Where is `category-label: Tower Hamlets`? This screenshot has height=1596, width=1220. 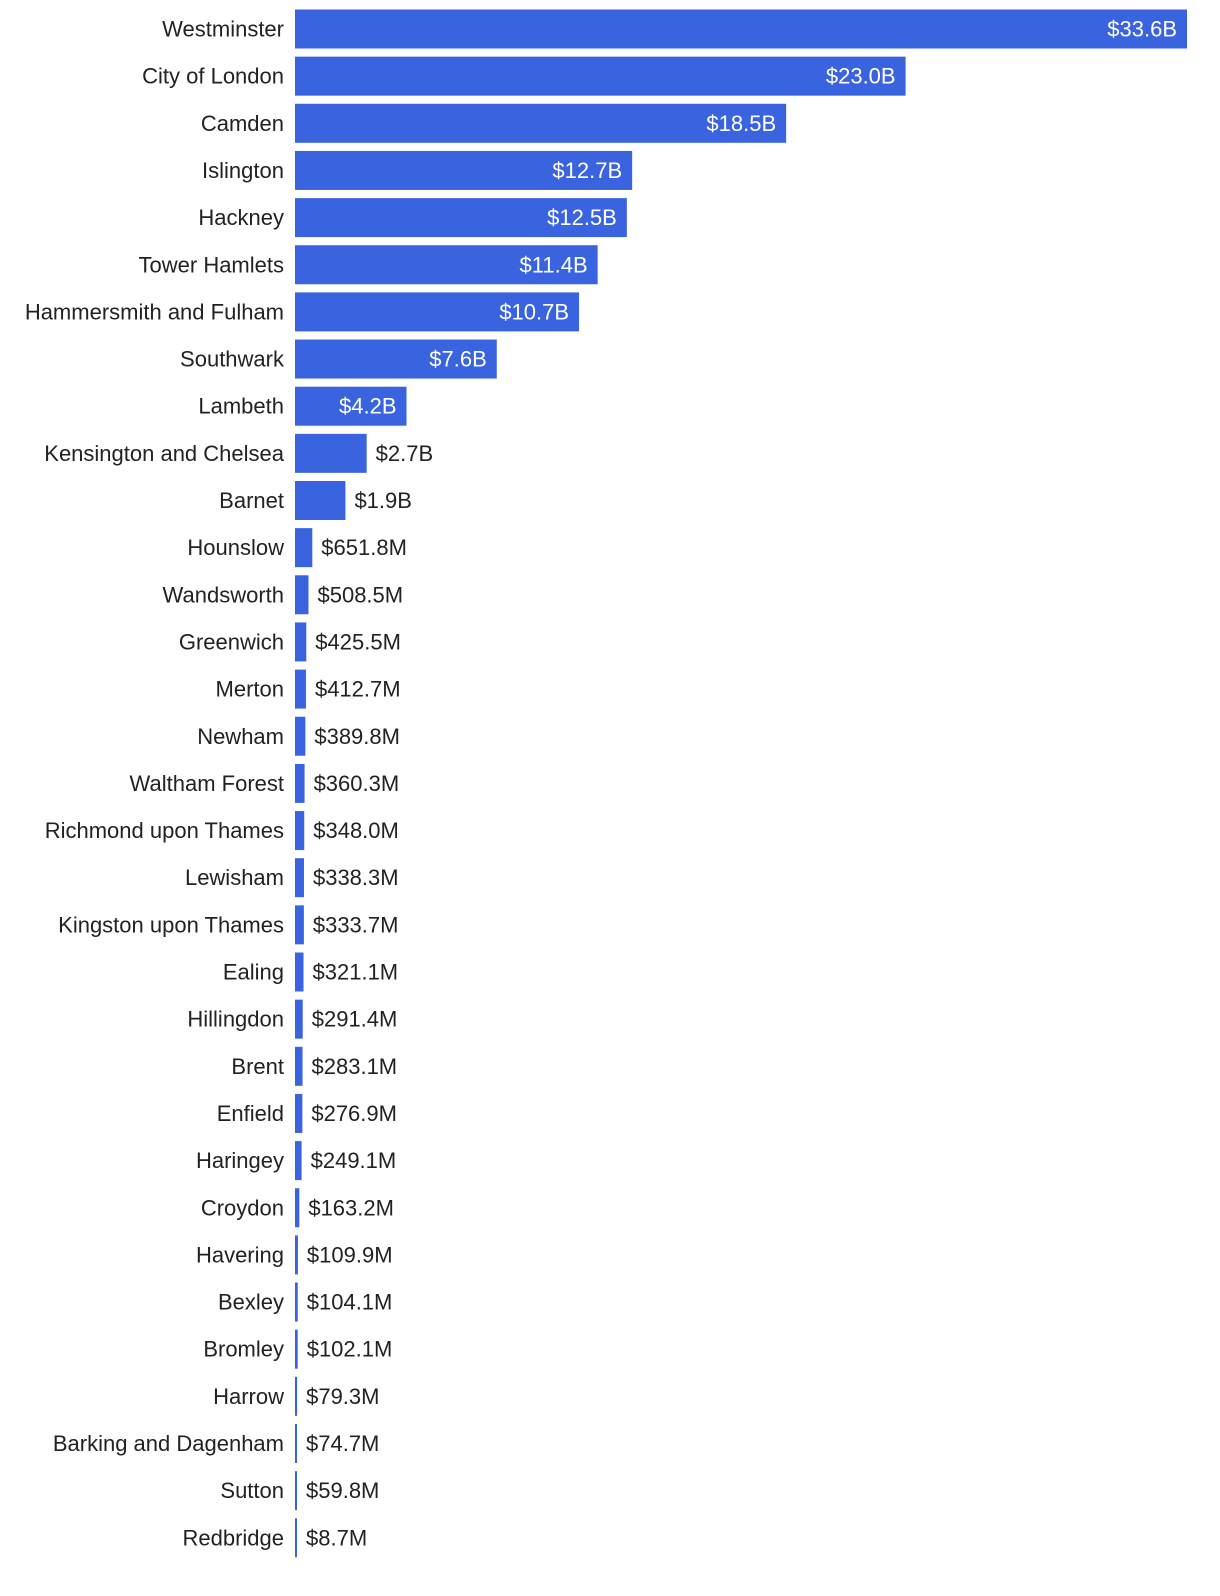 category-label: Tower Hamlets is located at coordinates (211, 264).